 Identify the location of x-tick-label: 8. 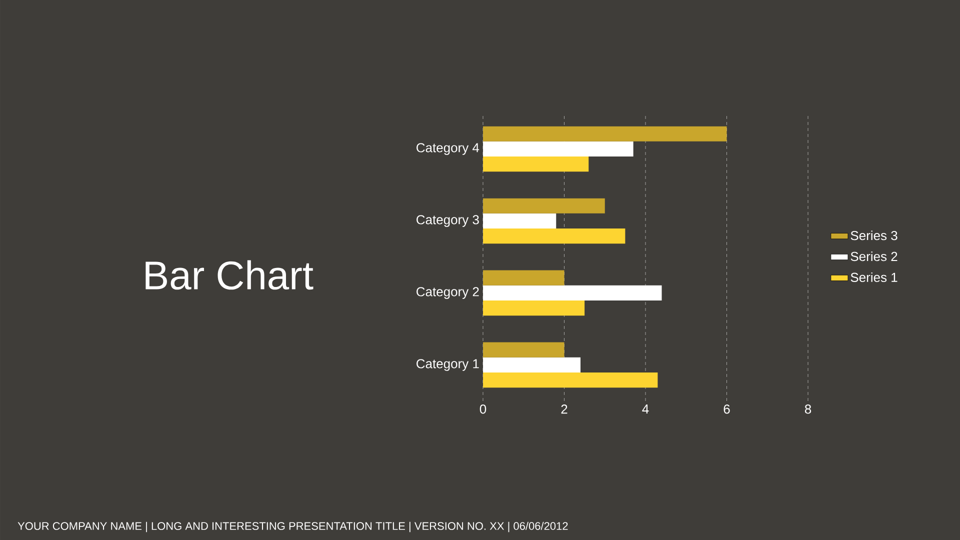
(808, 409).